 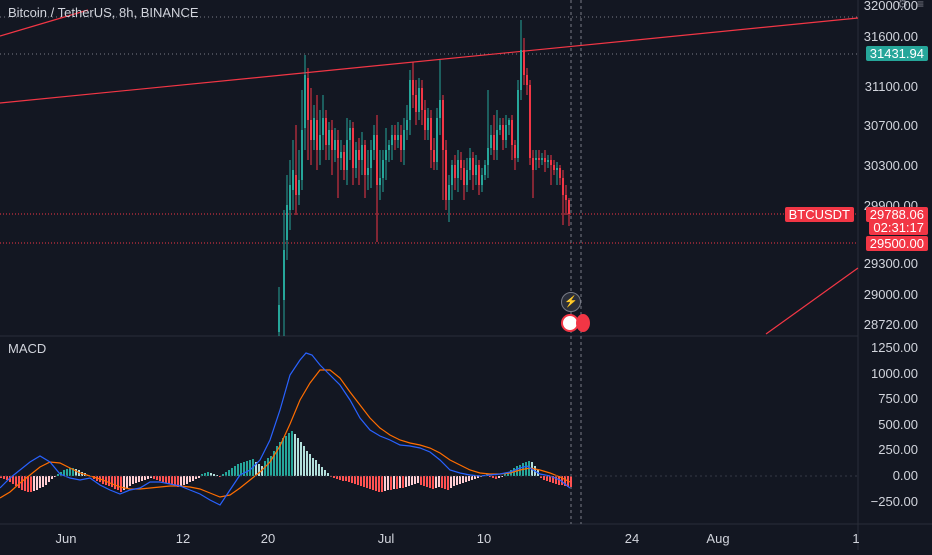 What do you see at coordinates (898, 424) in the screenshot?
I see `macd-tick-label: 500.00` at bounding box center [898, 424].